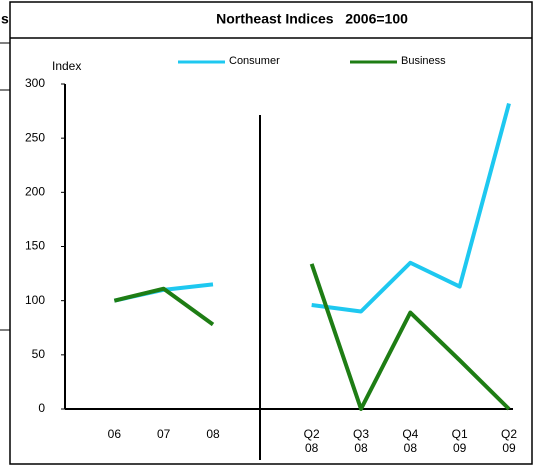 The width and height of the screenshot is (535, 474). What do you see at coordinates (39, 354) in the screenshot?
I see `y-tick-label: 50` at bounding box center [39, 354].